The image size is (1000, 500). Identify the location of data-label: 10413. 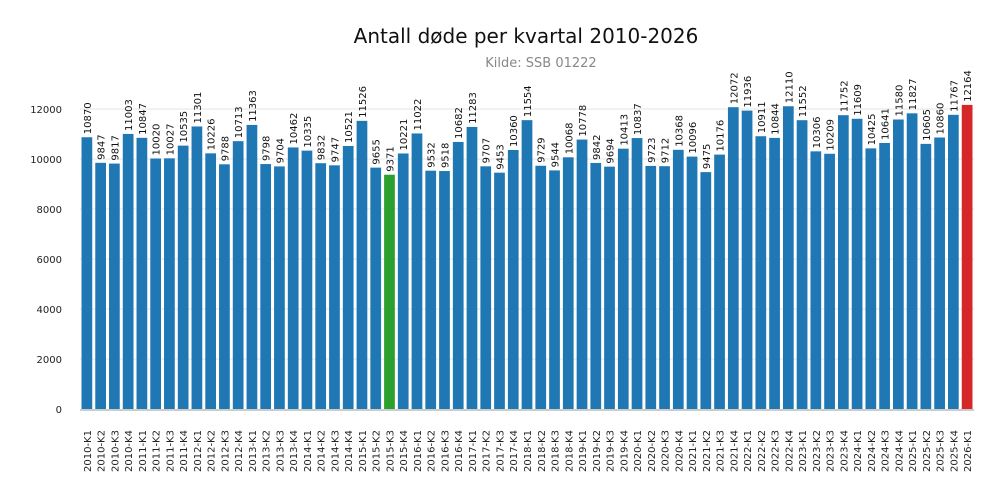
(624, 130).